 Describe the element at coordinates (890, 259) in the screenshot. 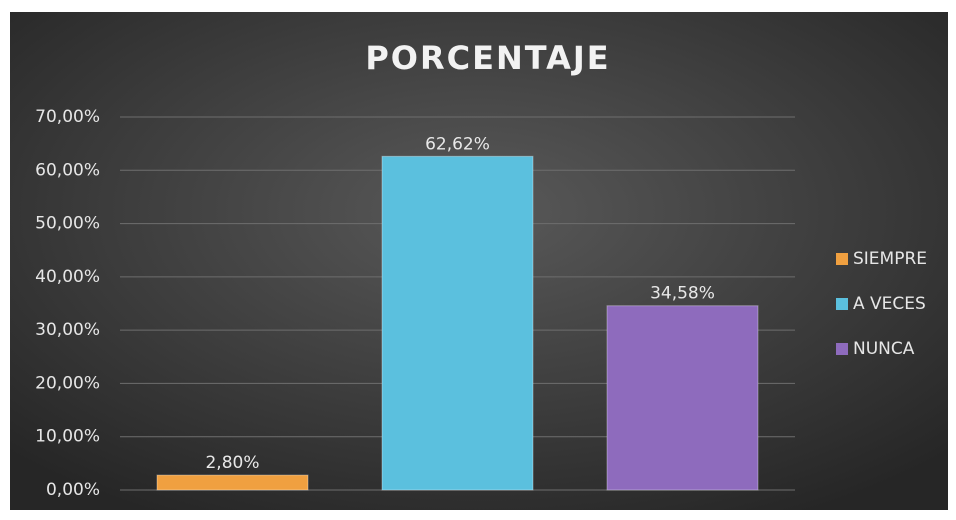

I see `legend-label: SIEMPRE` at that location.